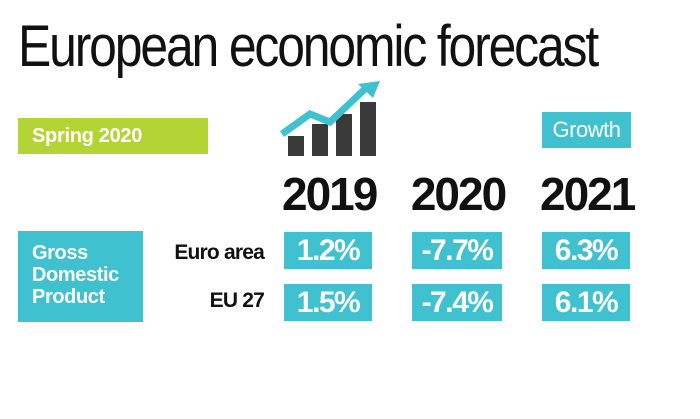  Describe the element at coordinates (60, 253) in the screenshot. I see `indicator-label-line-1: Gross` at that location.